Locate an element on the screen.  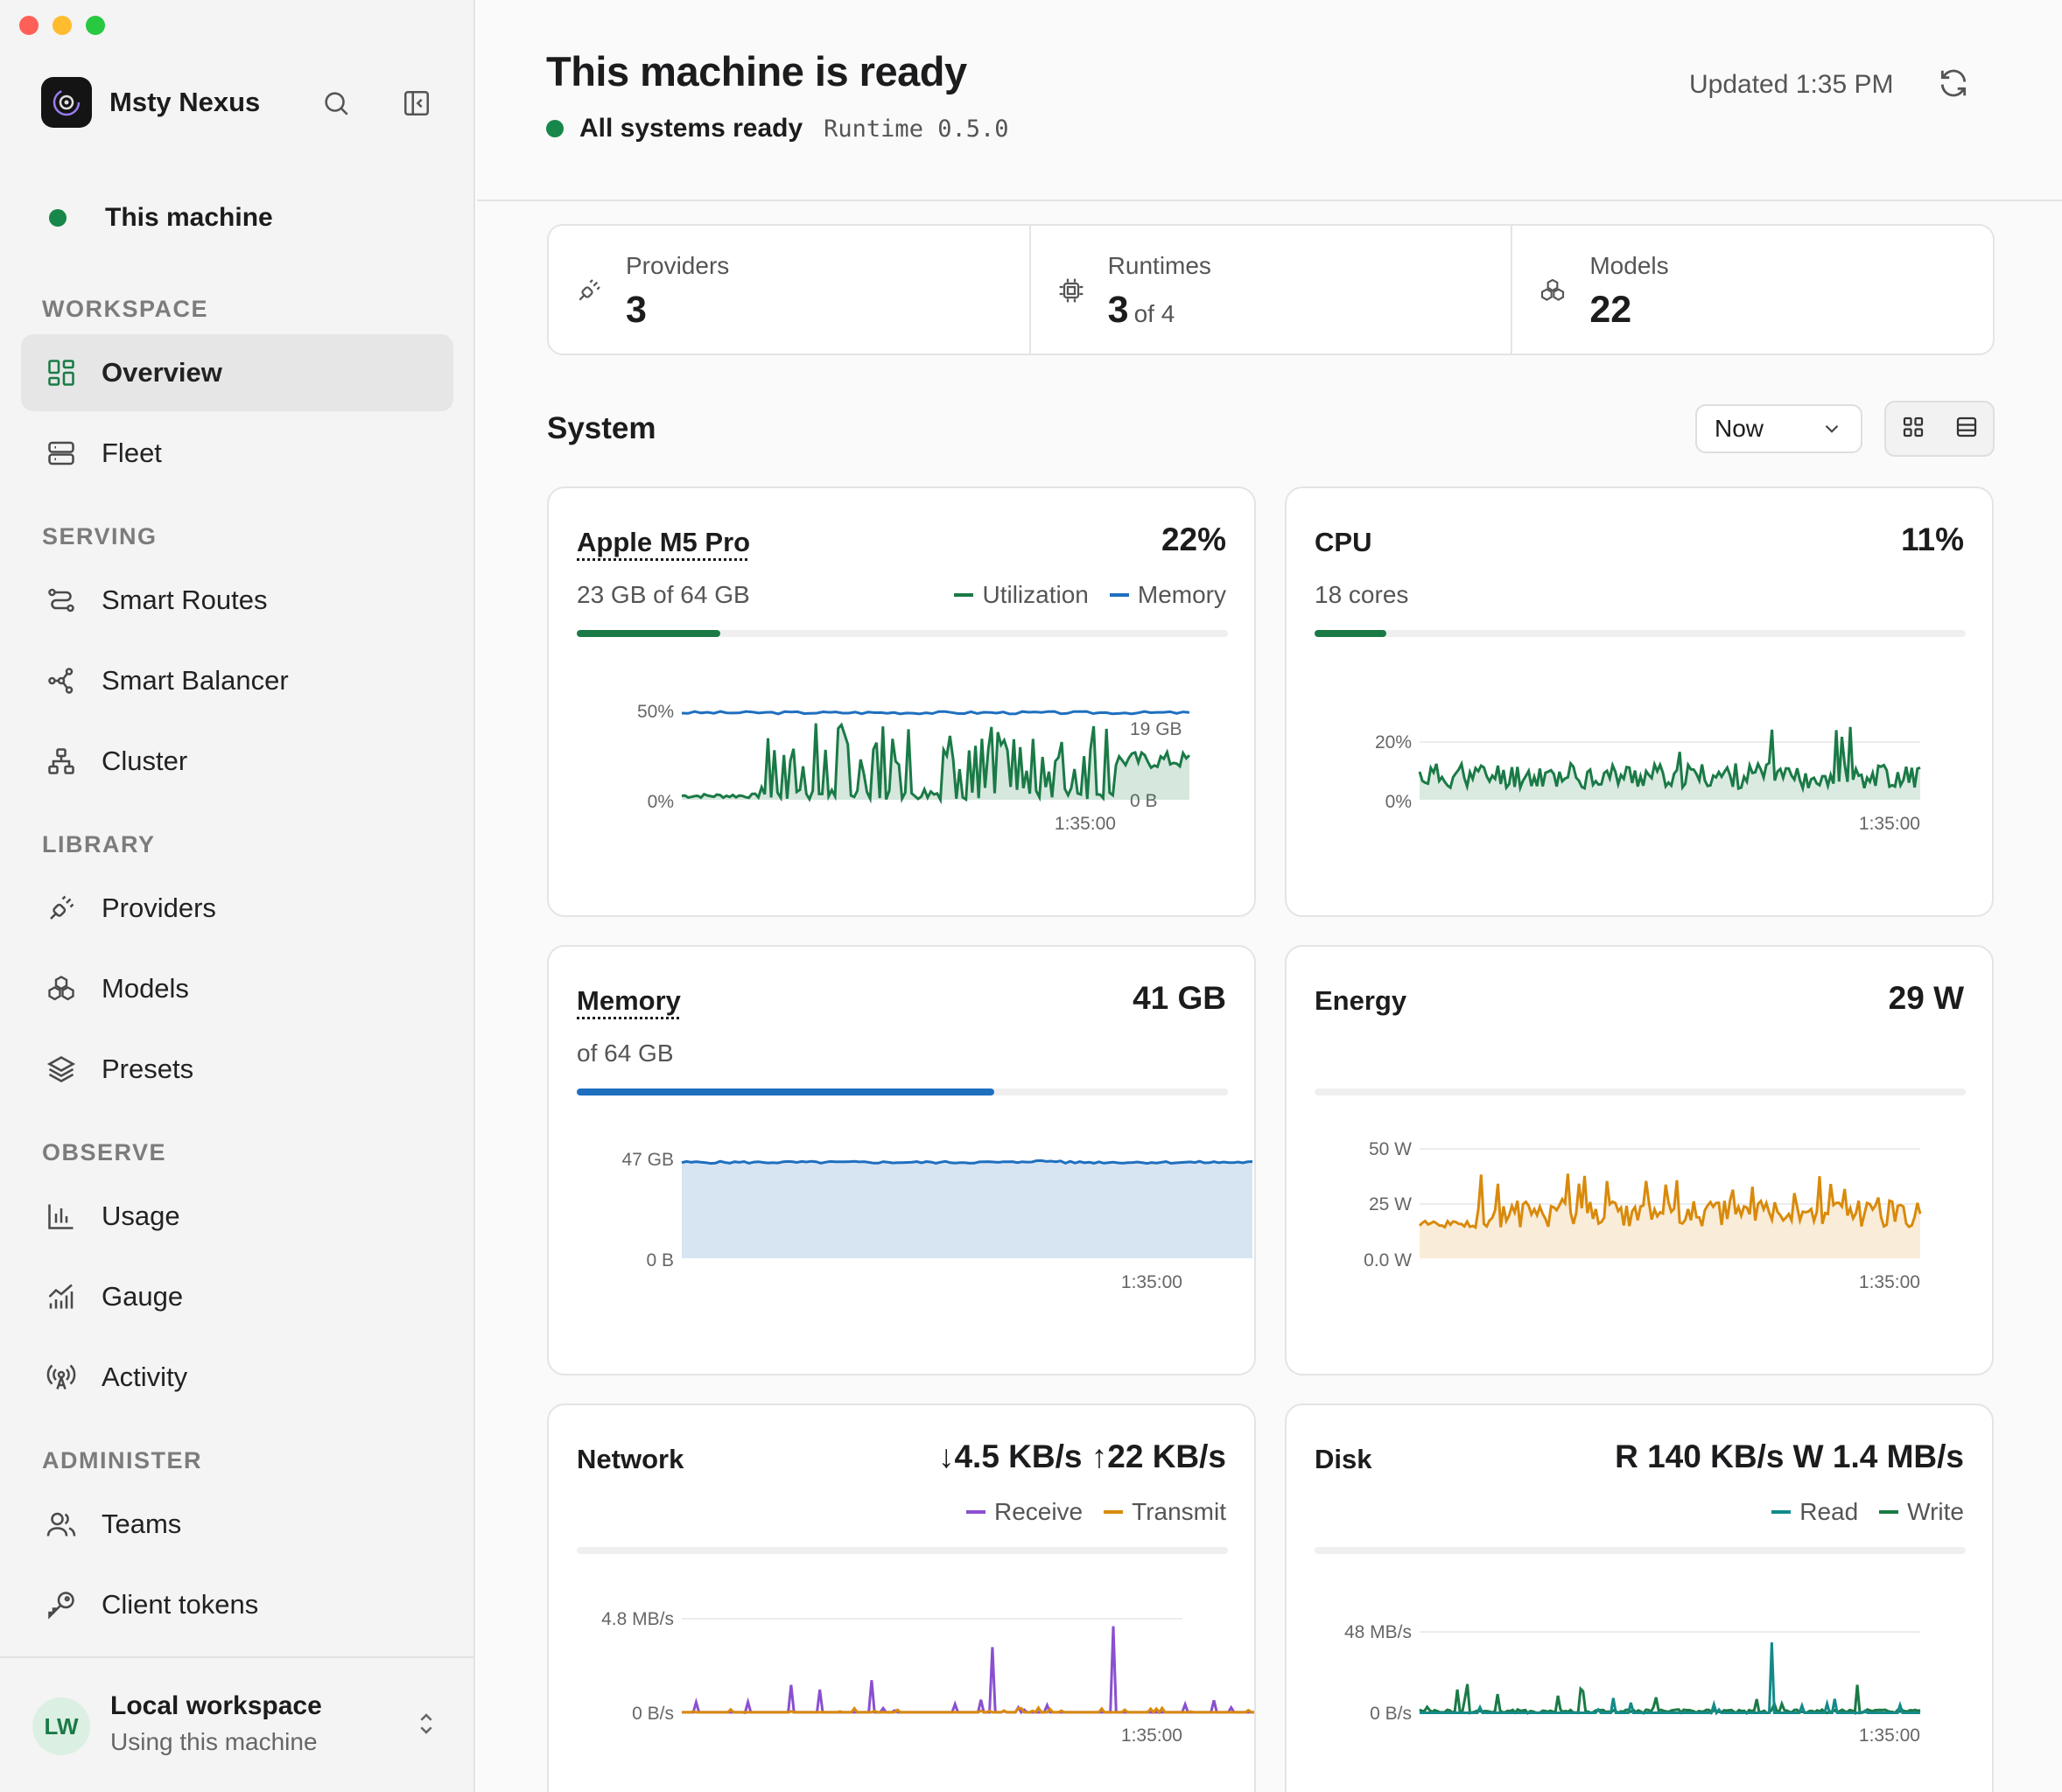
brand: Msty Nexus is located at coordinates (150, 102).